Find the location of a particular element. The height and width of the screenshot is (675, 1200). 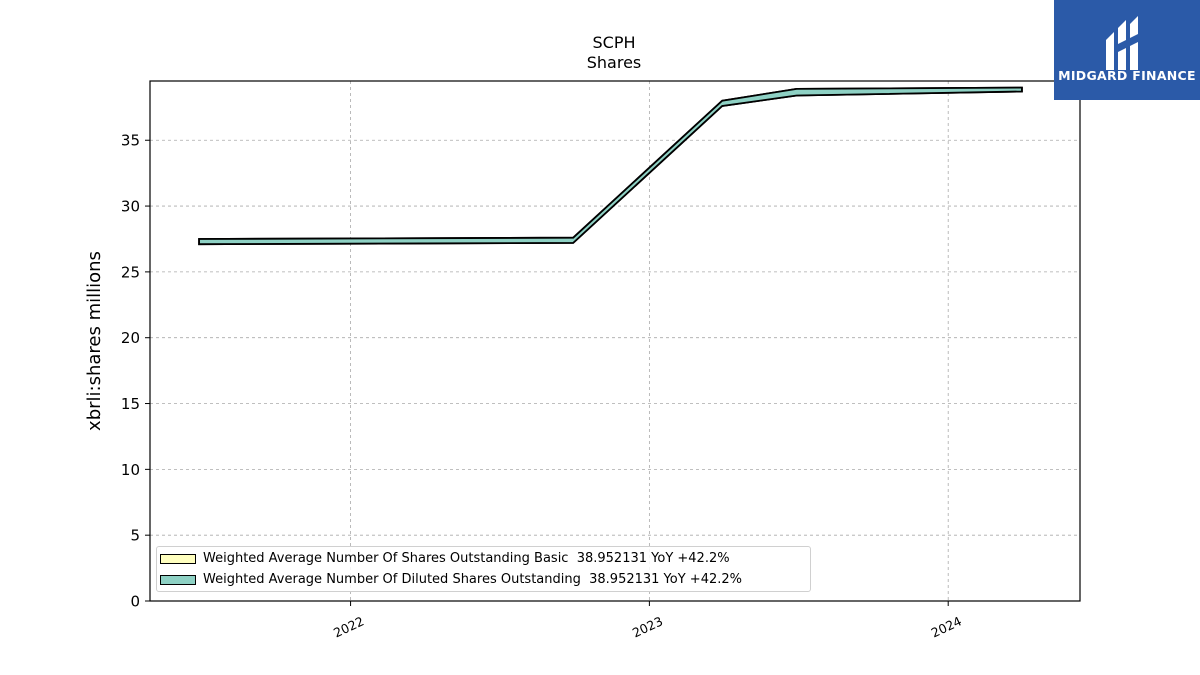

y-tick-label: 20 is located at coordinates (130, 338).